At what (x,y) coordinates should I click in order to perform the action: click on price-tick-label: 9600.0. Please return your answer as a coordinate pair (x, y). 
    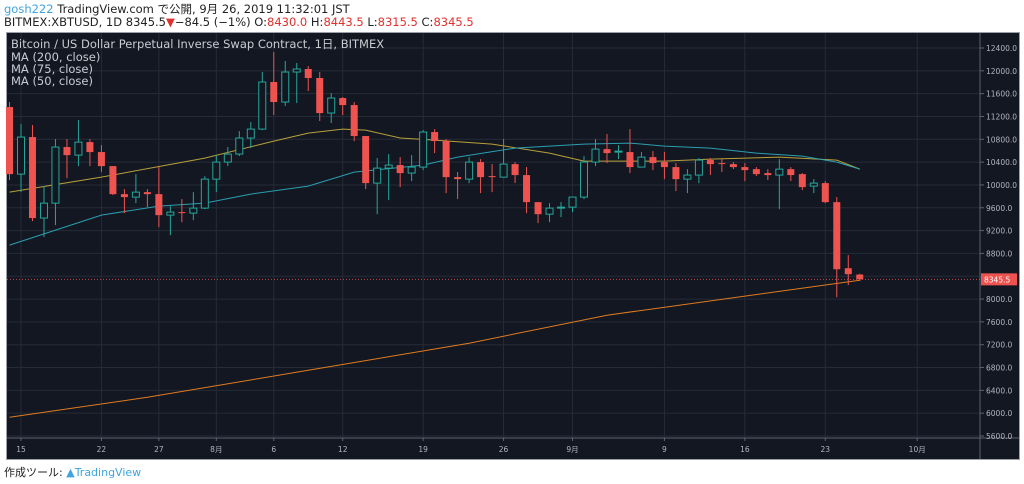
    Looking at the image, I should click on (999, 208).